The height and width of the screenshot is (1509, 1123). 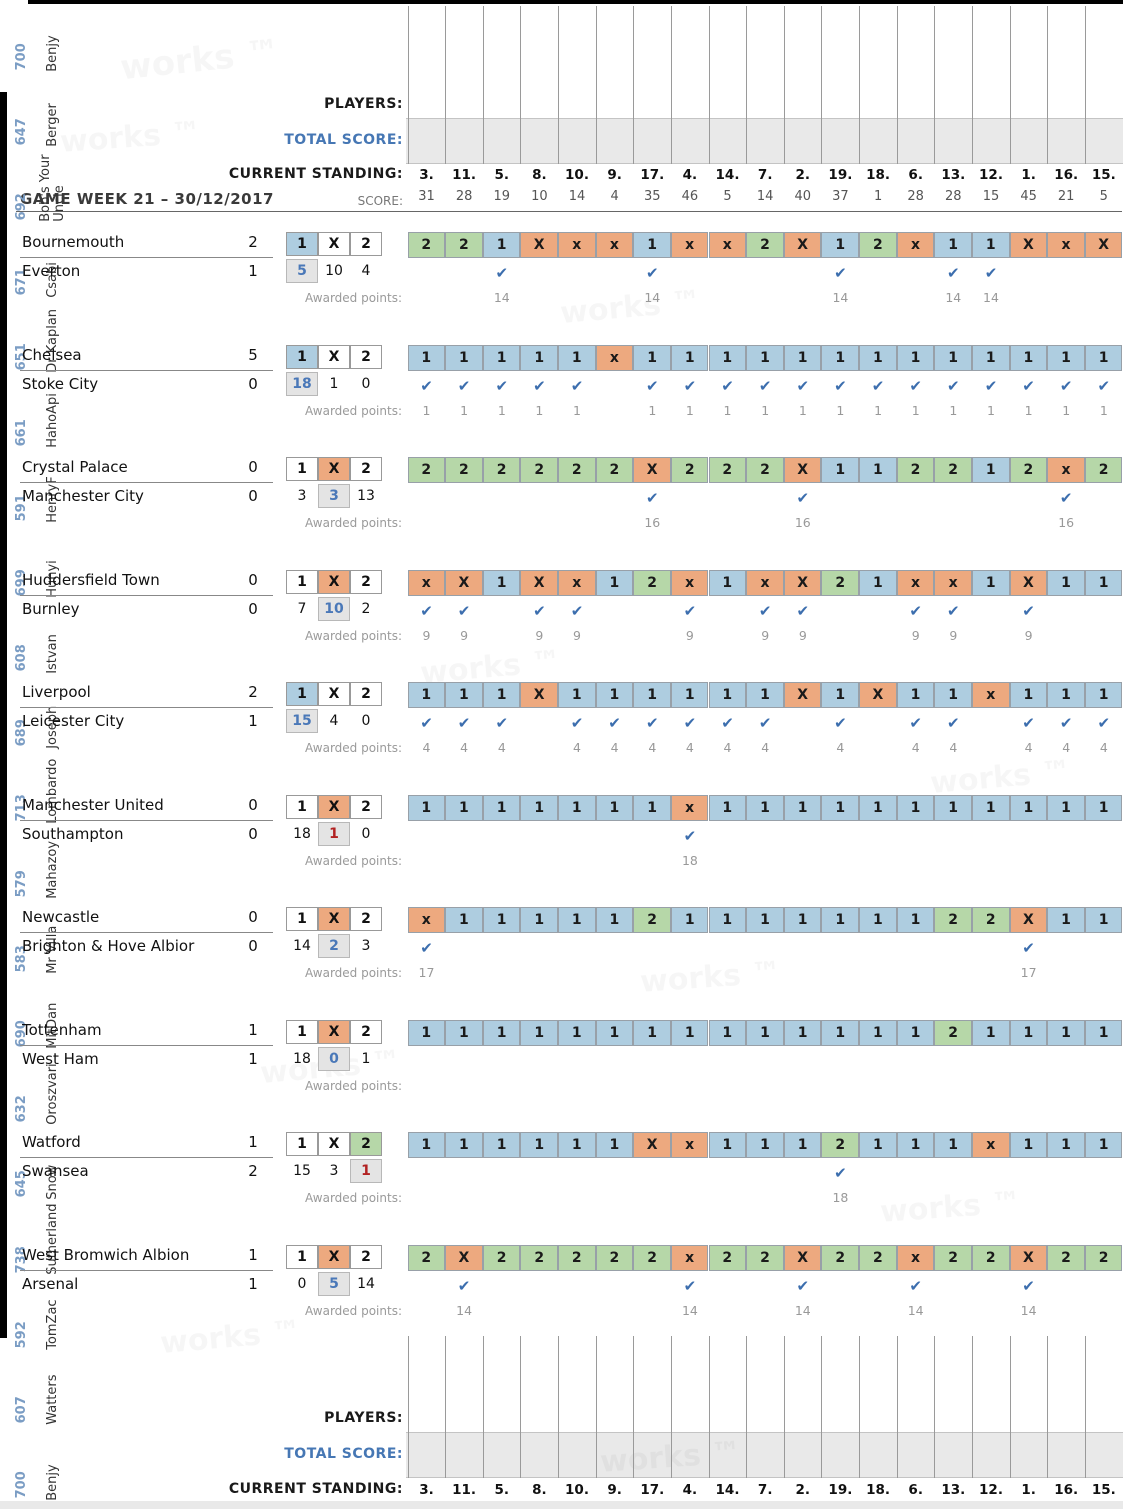 I want to click on home-team-score: 0, so click(x=253, y=917).